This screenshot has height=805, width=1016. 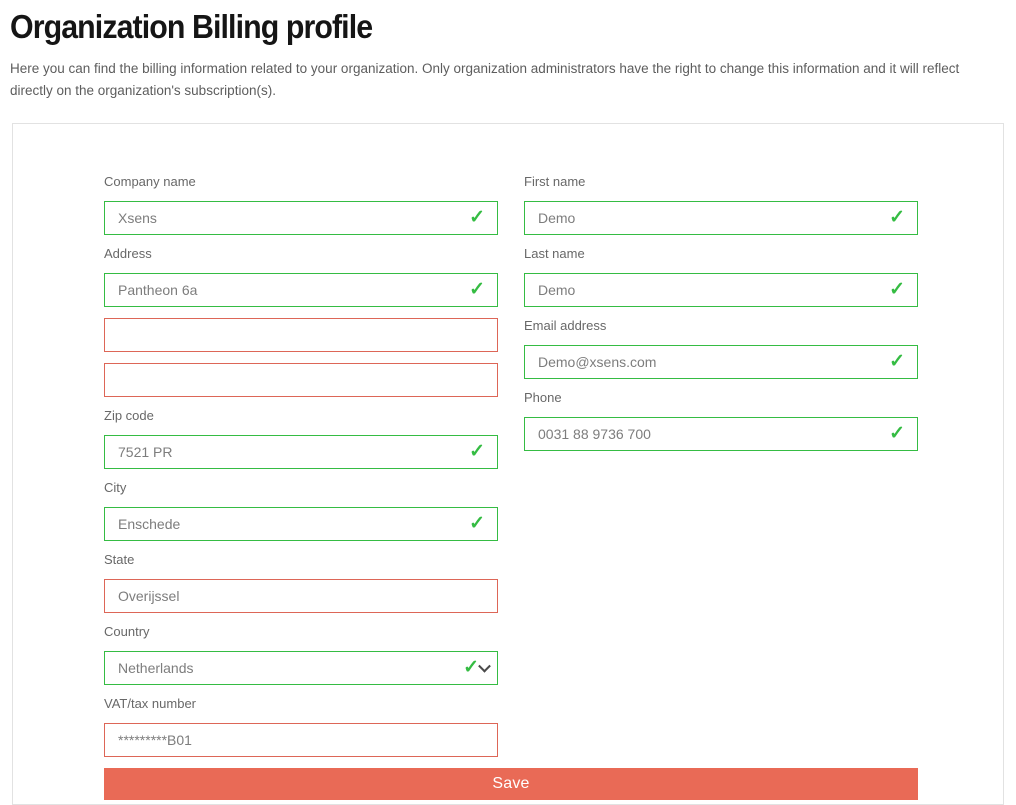 I want to click on country-field: Country ✓, so click(x=301, y=654).